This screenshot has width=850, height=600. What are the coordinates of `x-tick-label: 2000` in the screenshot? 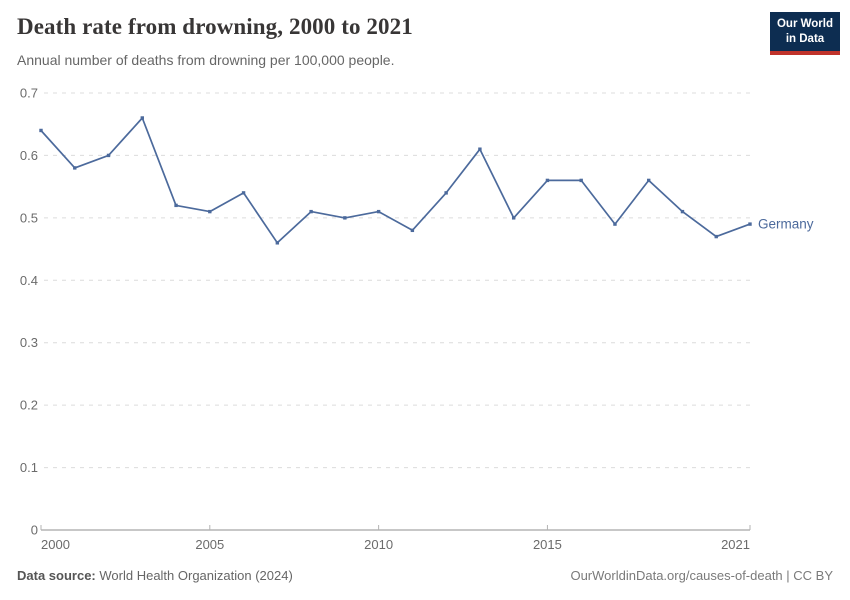 It's located at (55, 544).